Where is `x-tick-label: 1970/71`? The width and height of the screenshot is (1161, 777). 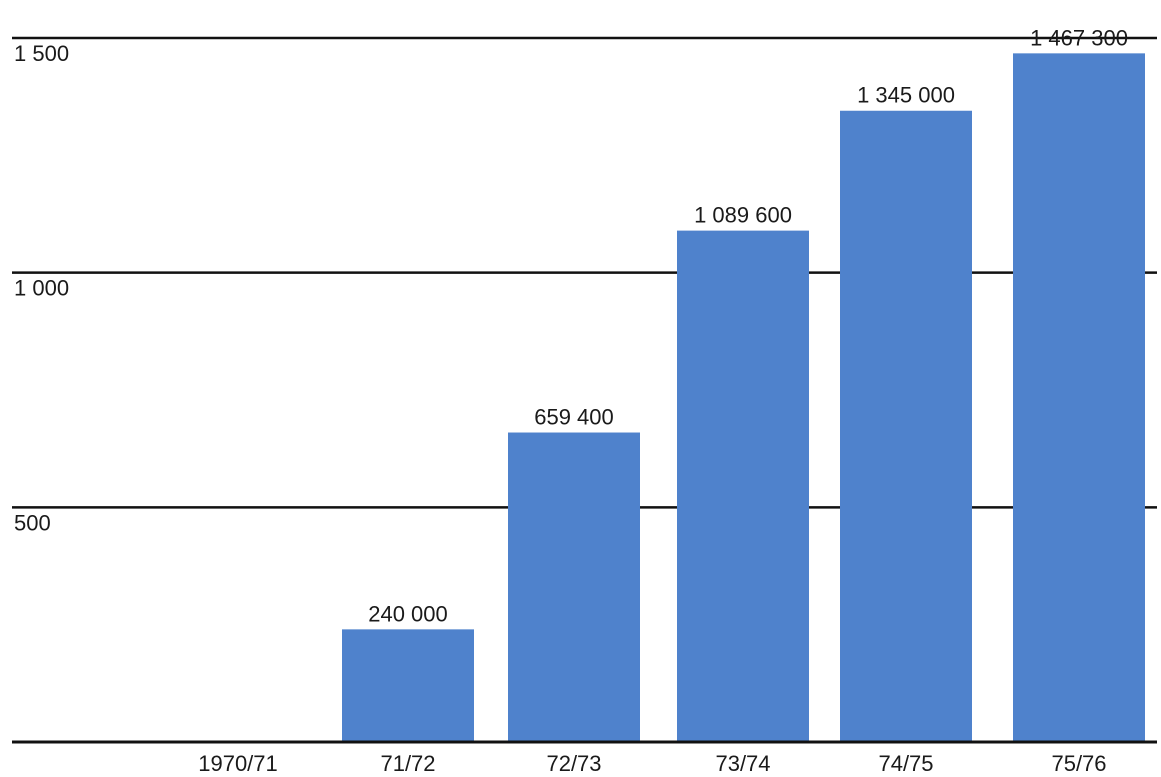
x-tick-label: 1970/71 is located at coordinates (238, 763).